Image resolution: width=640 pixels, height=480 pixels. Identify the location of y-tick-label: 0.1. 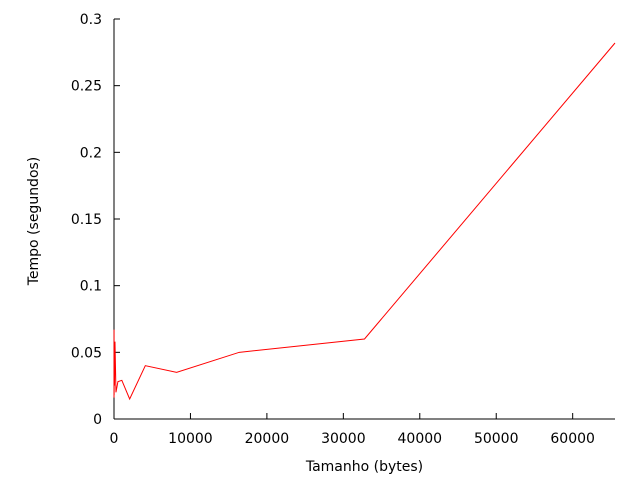
(91, 287).